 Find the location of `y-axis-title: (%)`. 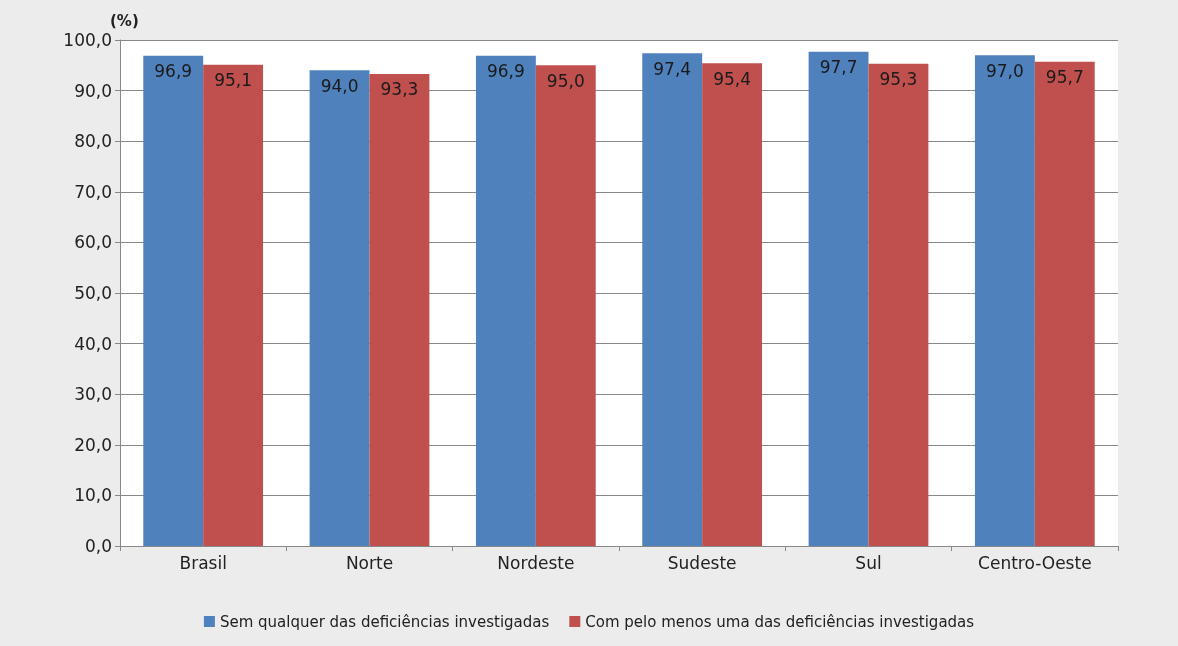

y-axis-title: (%) is located at coordinates (124, 20).